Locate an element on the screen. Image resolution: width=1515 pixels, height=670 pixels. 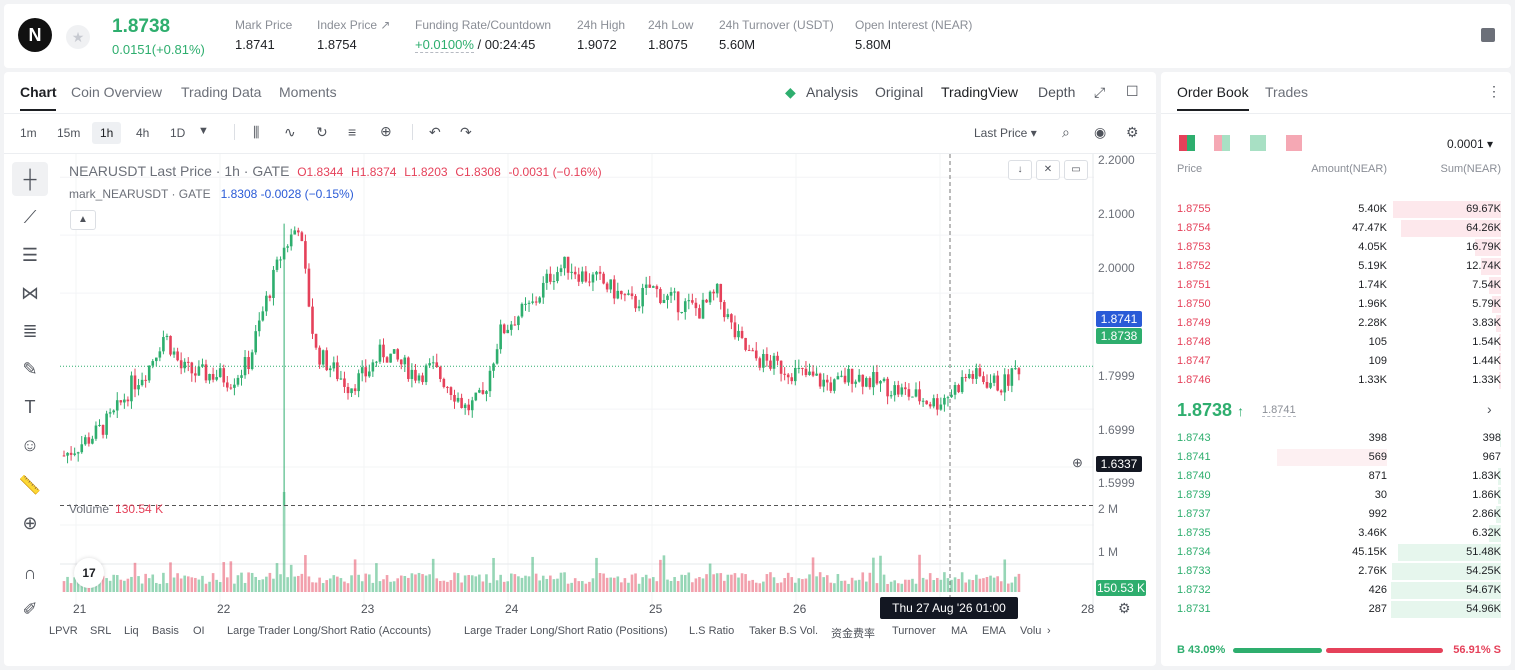
fib-icon: ≣ is located at coordinates (30, 331).